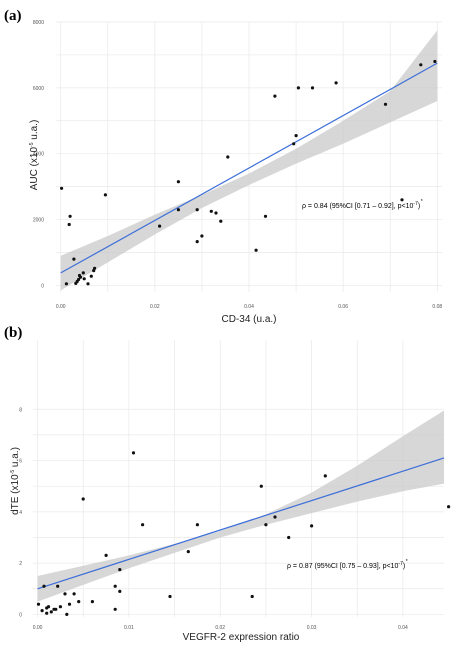 Image resolution: width=474 pixels, height=647 pixels. I want to click on y-tick-label: 8000, so click(38, 23).